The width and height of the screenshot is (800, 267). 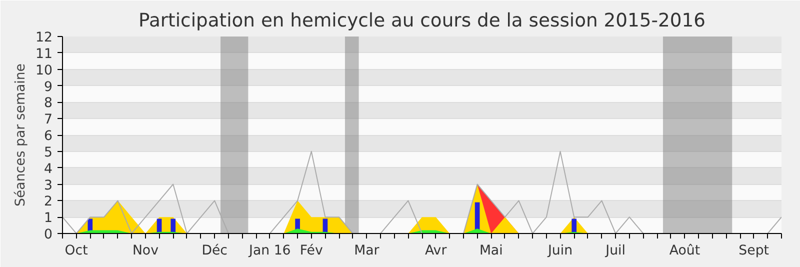 I want to click on y-tick-label: 12, so click(x=44, y=38).